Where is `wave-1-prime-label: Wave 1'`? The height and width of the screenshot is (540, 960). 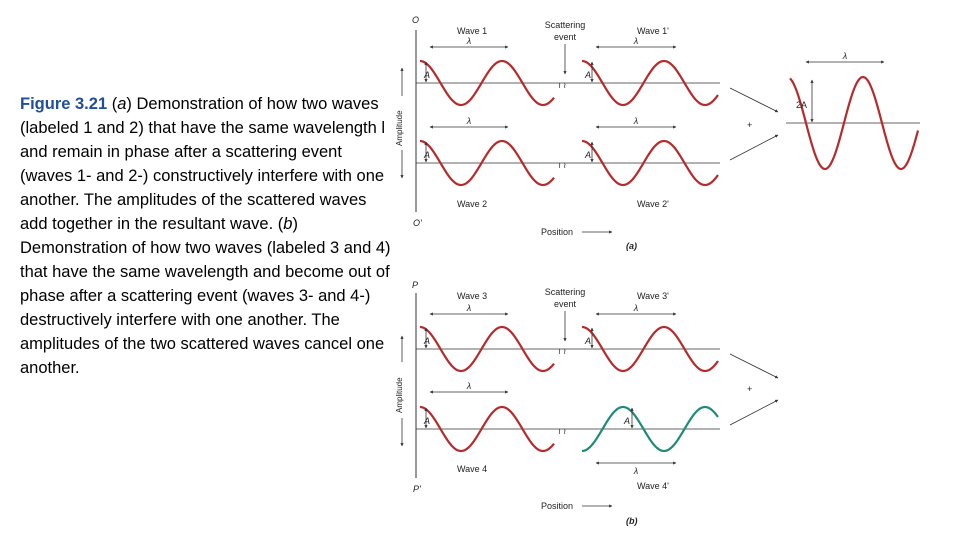
wave-1-prime-label: Wave 1' is located at coordinates (653, 31).